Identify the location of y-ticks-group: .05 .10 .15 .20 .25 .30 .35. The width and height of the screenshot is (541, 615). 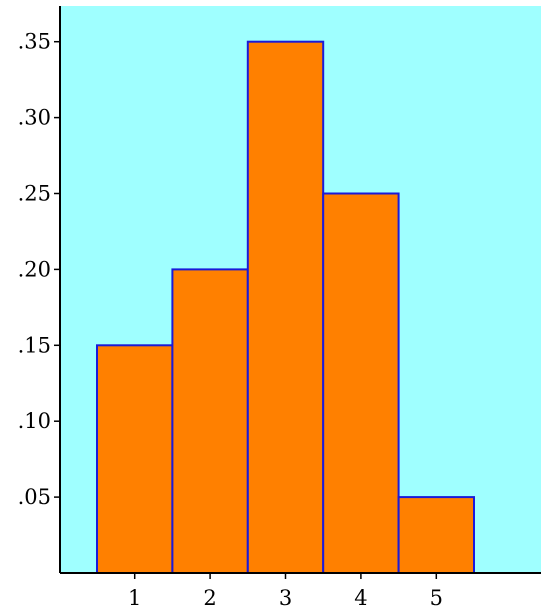
(39, 269).